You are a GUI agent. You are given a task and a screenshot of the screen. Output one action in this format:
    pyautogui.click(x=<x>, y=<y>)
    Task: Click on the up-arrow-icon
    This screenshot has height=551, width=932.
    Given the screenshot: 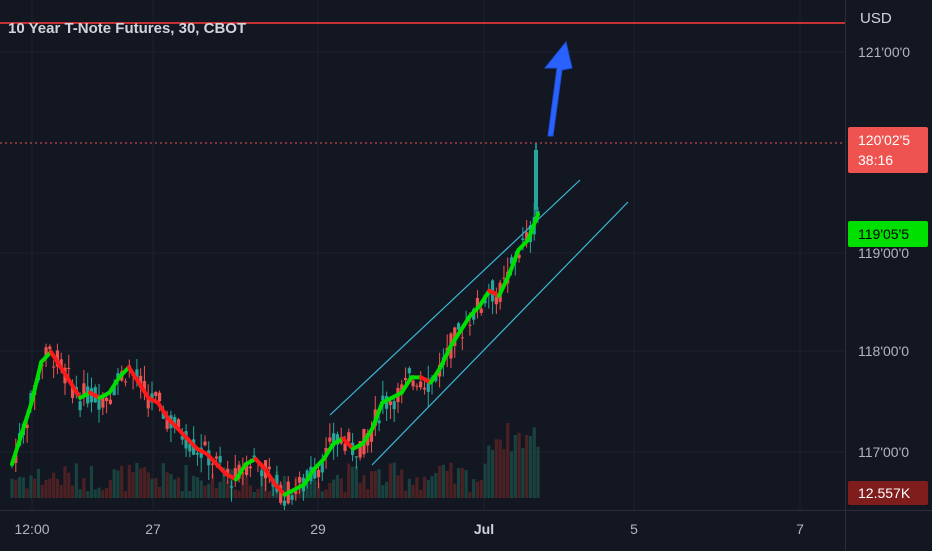 What is the action you would take?
    pyautogui.click(x=558, y=88)
    